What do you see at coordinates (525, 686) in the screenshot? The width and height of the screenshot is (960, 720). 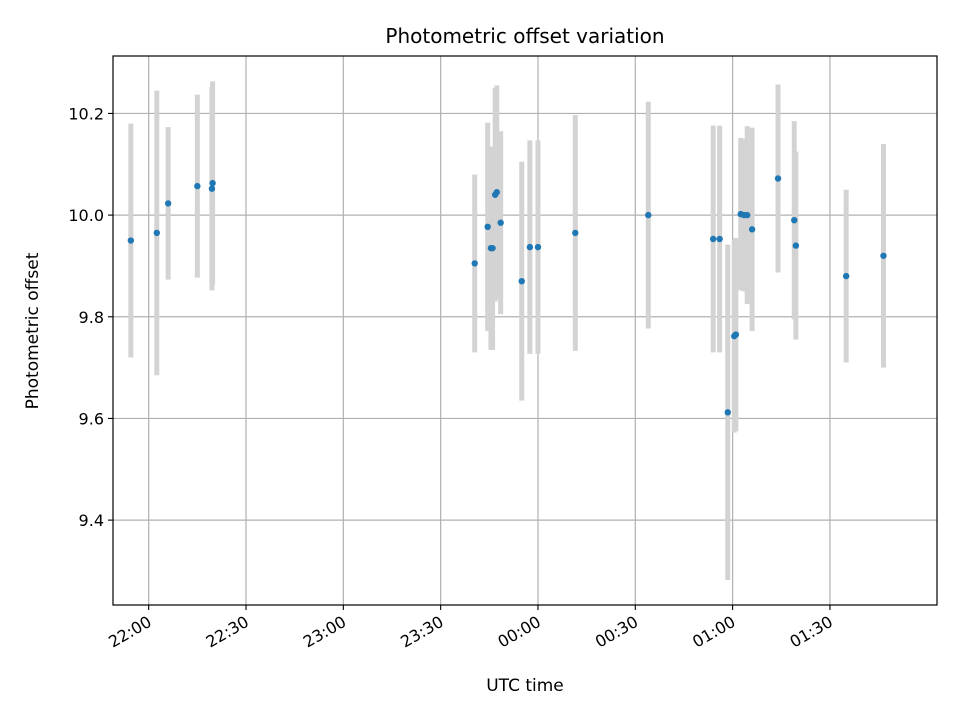 I see `x-axis-label: UTC time` at bounding box center [525, 686].